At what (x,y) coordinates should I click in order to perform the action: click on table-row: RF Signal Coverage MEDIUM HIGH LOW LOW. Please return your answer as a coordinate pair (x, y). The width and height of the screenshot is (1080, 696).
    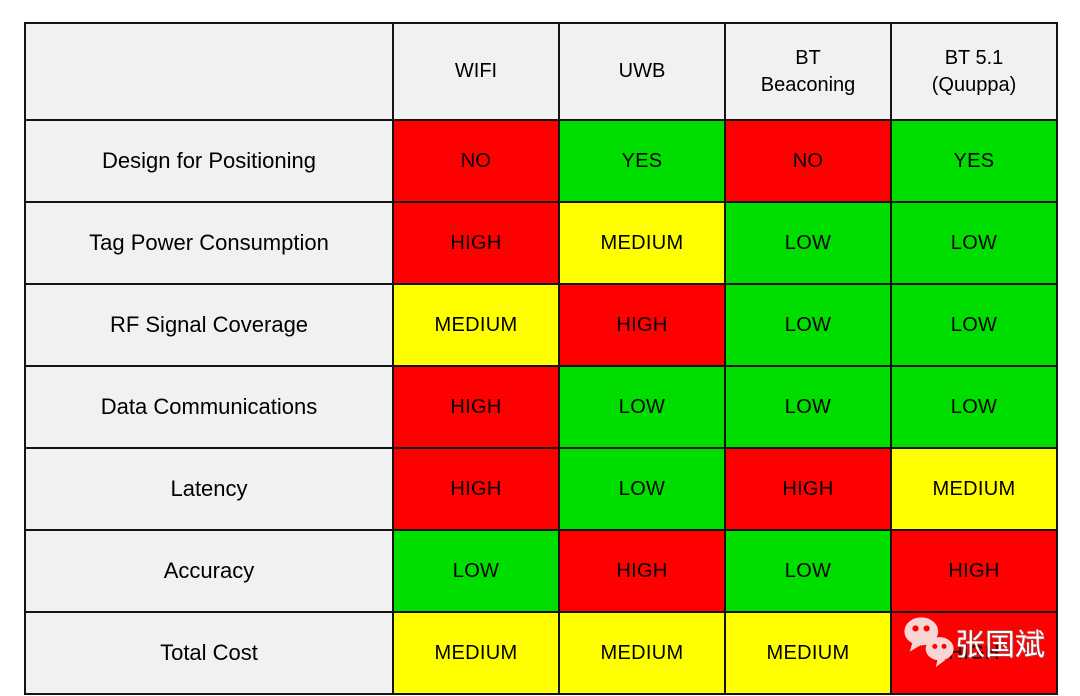
    Looking at the image, I should click on (541, 325).